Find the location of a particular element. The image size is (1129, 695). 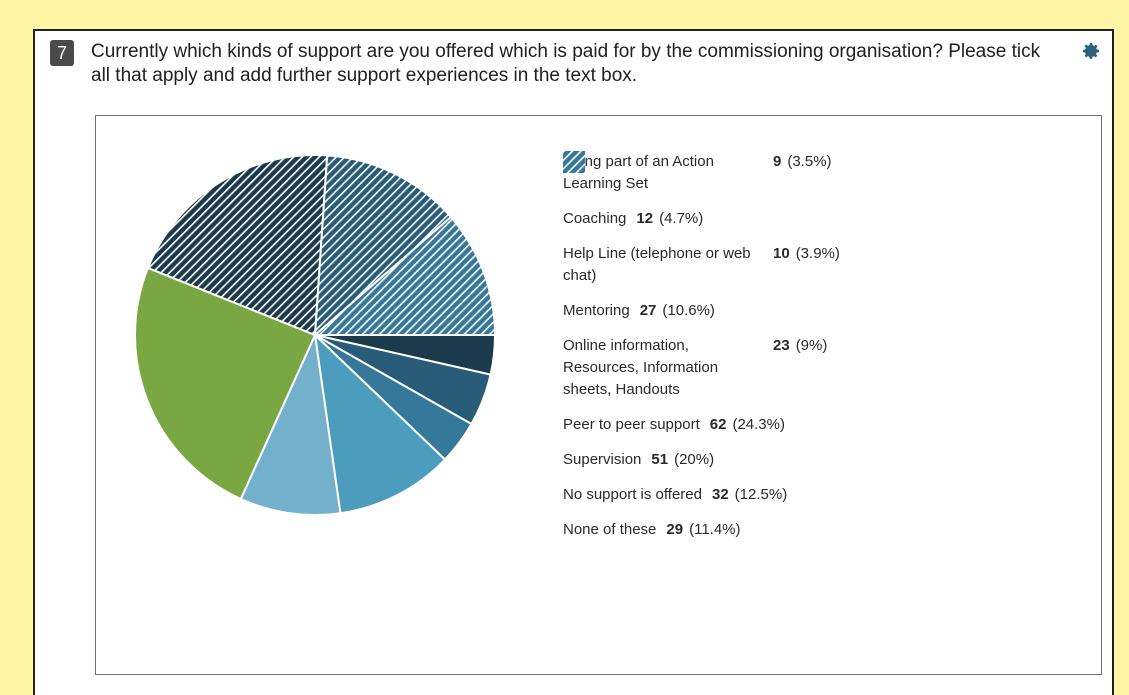

legend-percent: (10.6%) is located at coordinates (688, 310).